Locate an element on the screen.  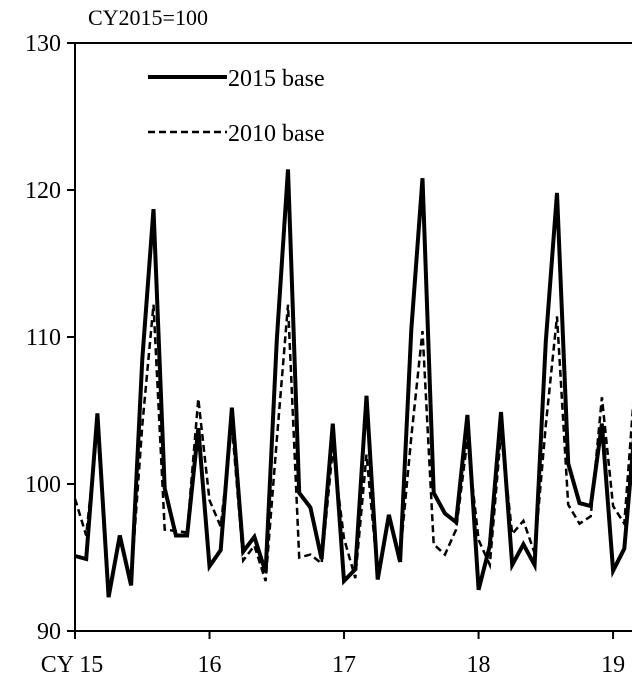
x-ticks: CY 15 16 17 18 19 is located at coordinates (333, 654).